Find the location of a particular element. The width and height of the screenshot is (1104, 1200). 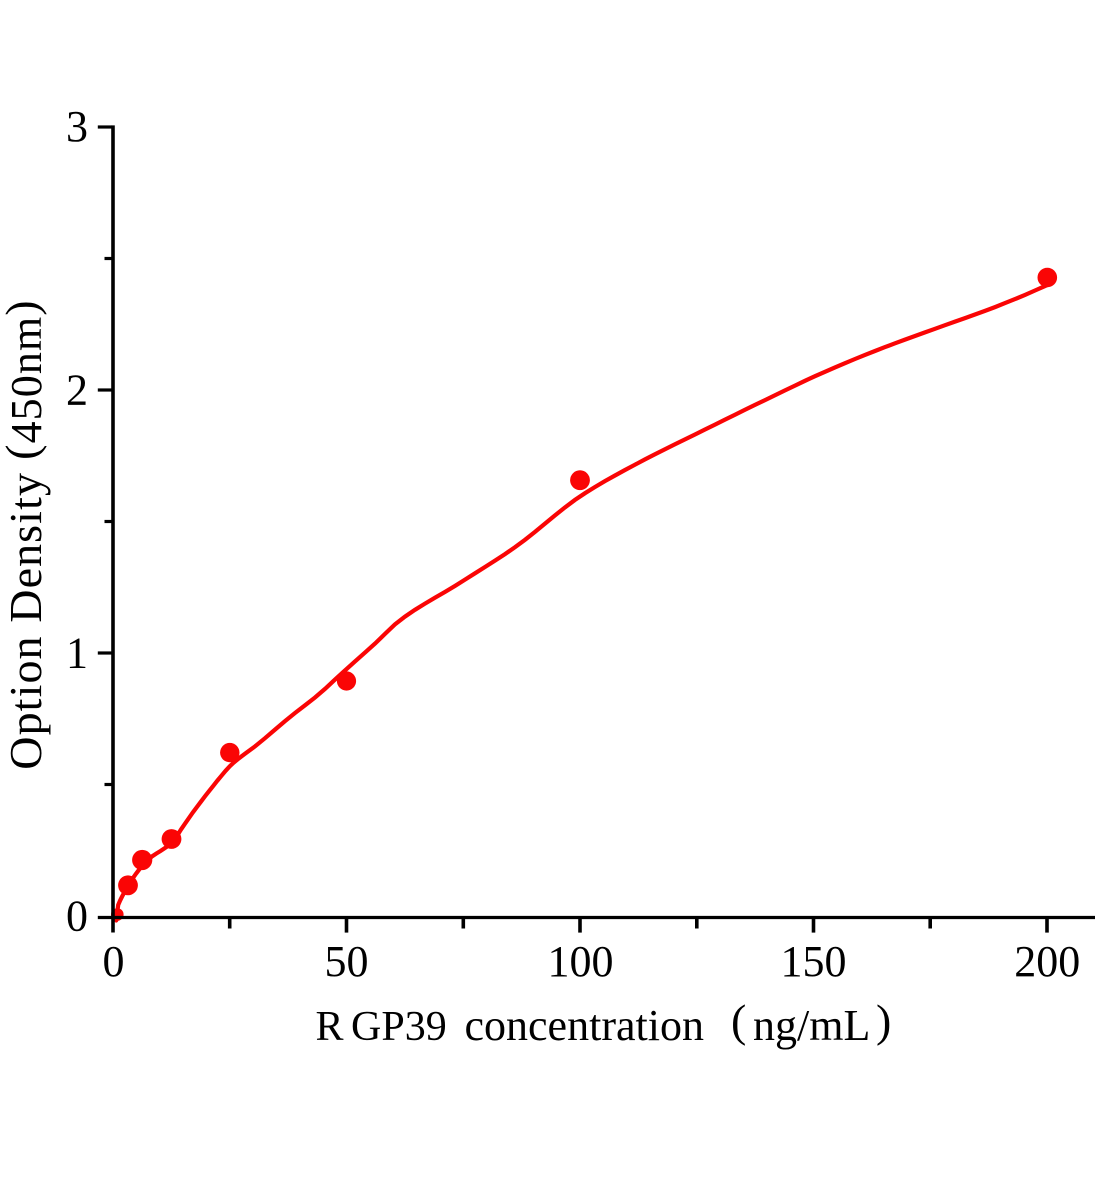

svg-text: 150 is located at coordinates (814, 961).